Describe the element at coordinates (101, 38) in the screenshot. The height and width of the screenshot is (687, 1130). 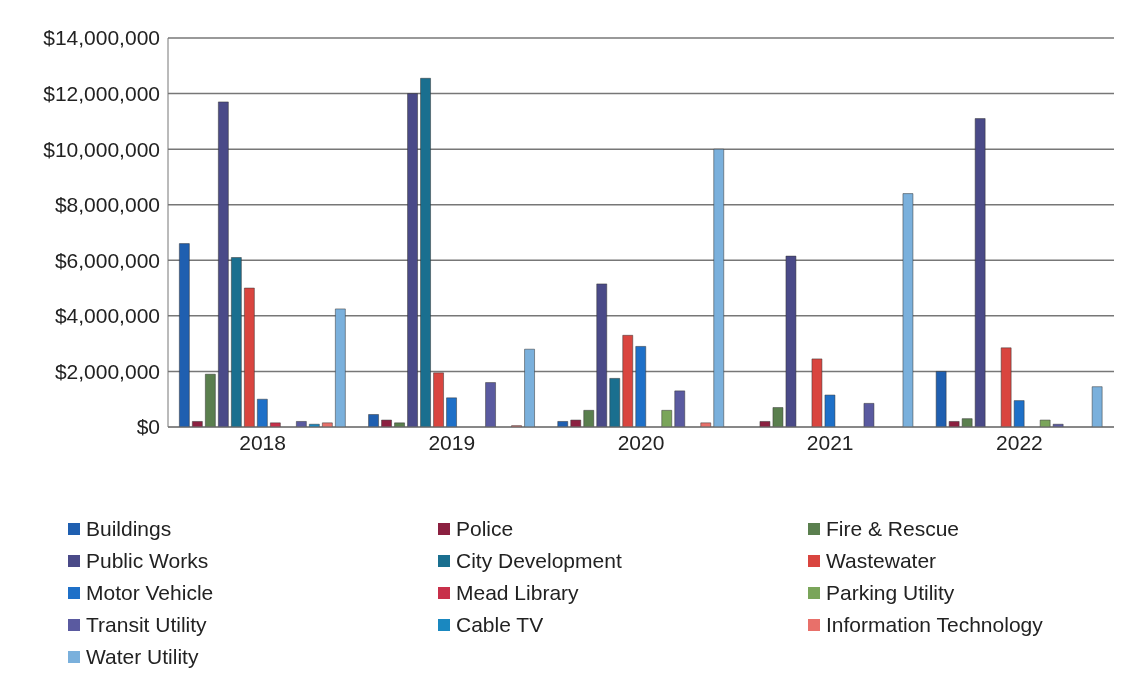
I see `y-tick-label: $14,000,000` at that location.